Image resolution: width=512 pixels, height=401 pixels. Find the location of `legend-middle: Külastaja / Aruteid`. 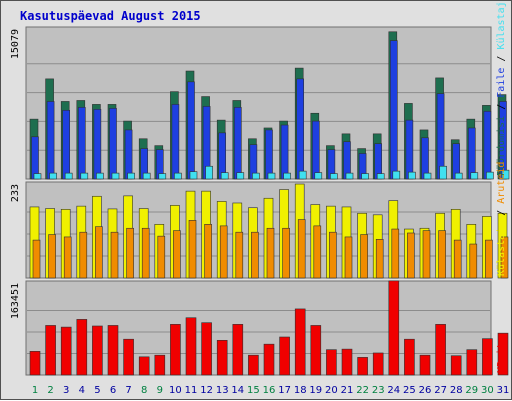

legend-middle: Külastaja / Aruteid is located at coordinates (501, 219).